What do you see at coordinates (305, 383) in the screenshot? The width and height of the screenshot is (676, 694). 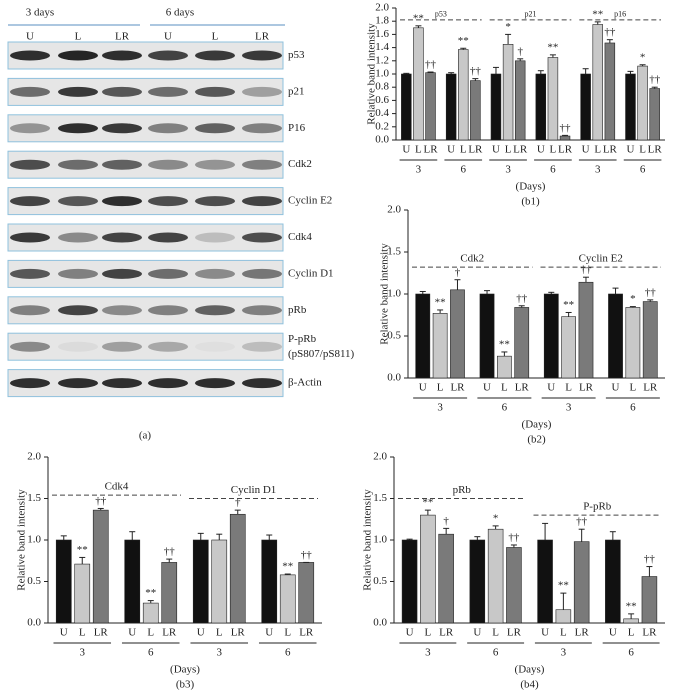 I see `blot-row-label: β-Actin` at bounding box center [305, 383].